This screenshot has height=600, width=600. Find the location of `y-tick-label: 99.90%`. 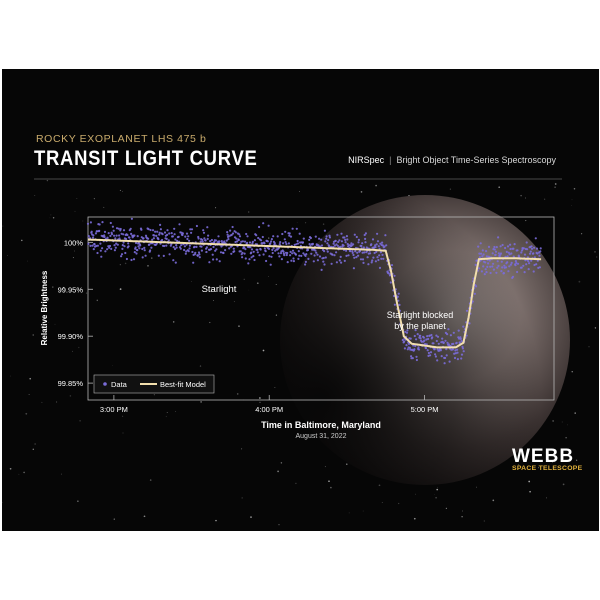

y-tick-label: 99.90% is located at coordinates (71, 336).